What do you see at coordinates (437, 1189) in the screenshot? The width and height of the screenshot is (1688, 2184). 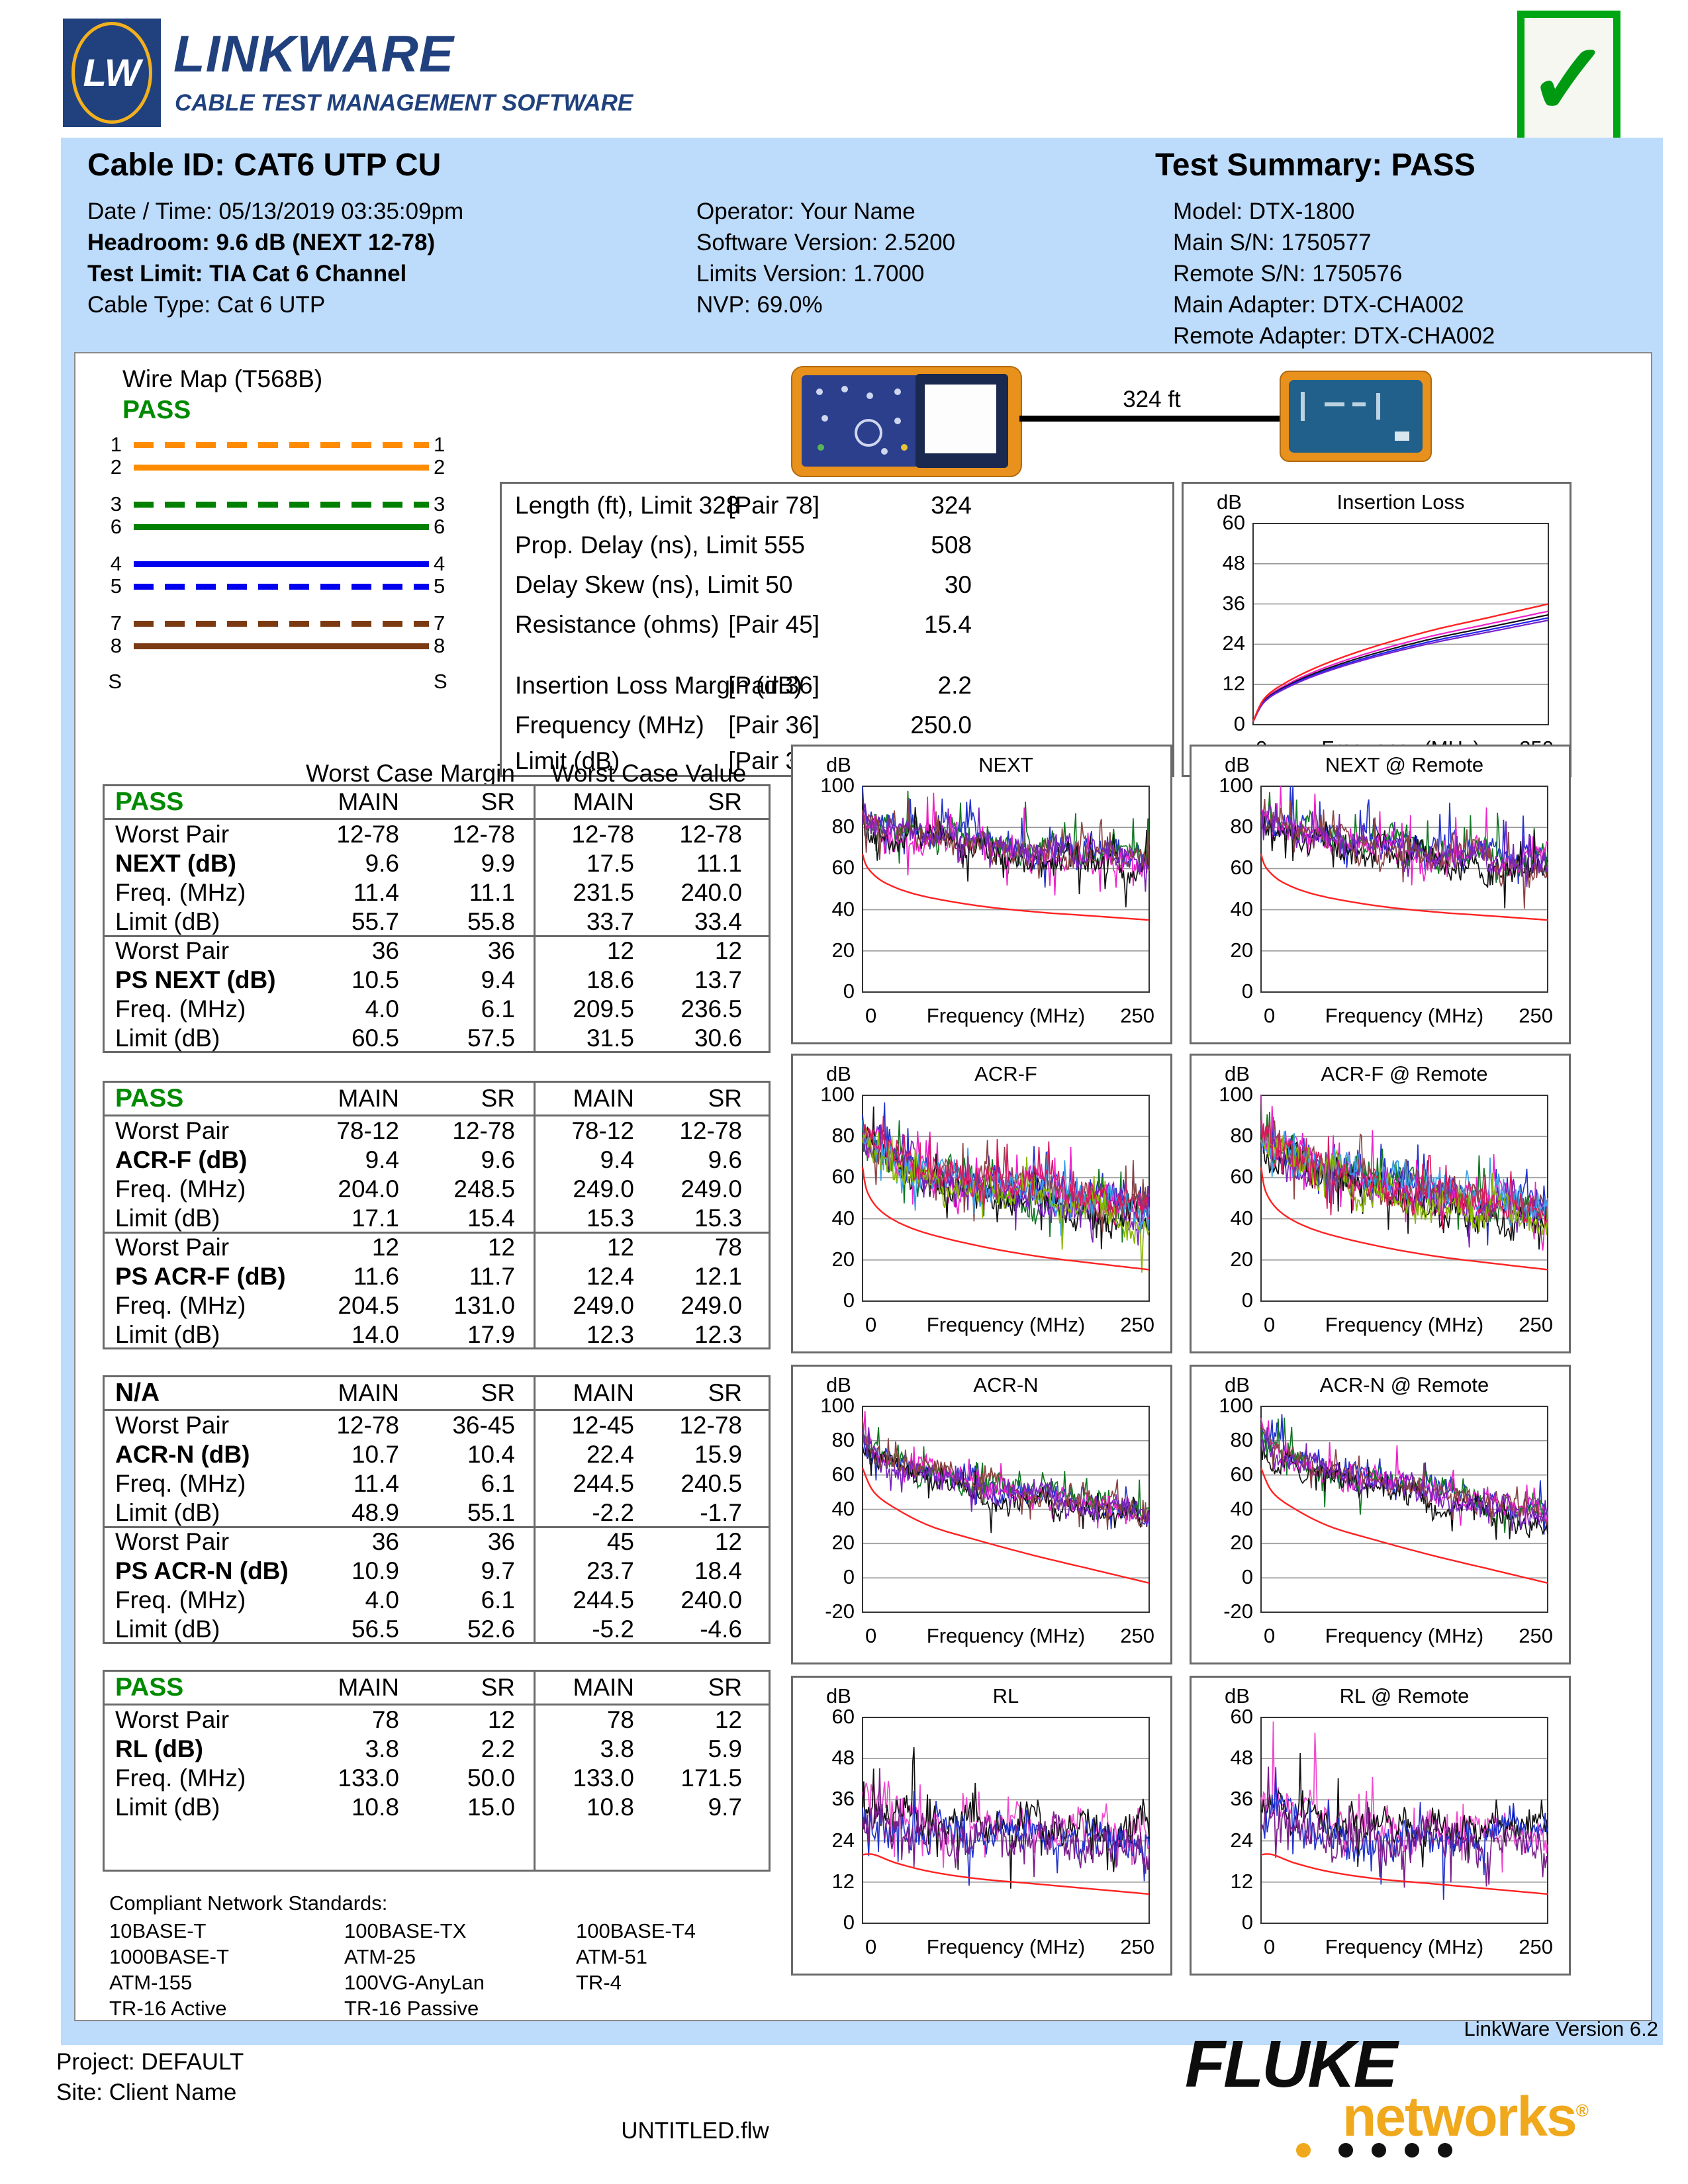 I see `result-row: Freq. (MHz) 204.0 248.5 249.0 249.0` at bounding box center [437, 1189].